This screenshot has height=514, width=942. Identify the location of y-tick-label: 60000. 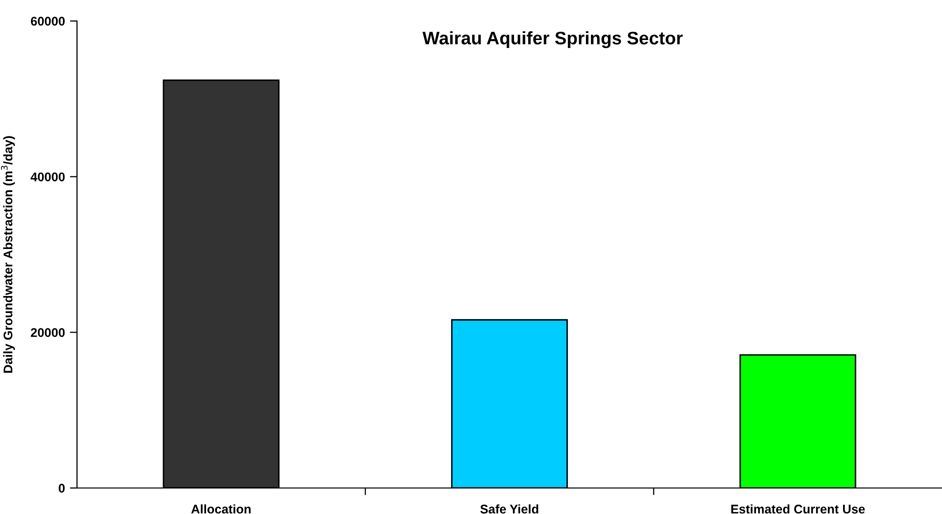
(47, 21).